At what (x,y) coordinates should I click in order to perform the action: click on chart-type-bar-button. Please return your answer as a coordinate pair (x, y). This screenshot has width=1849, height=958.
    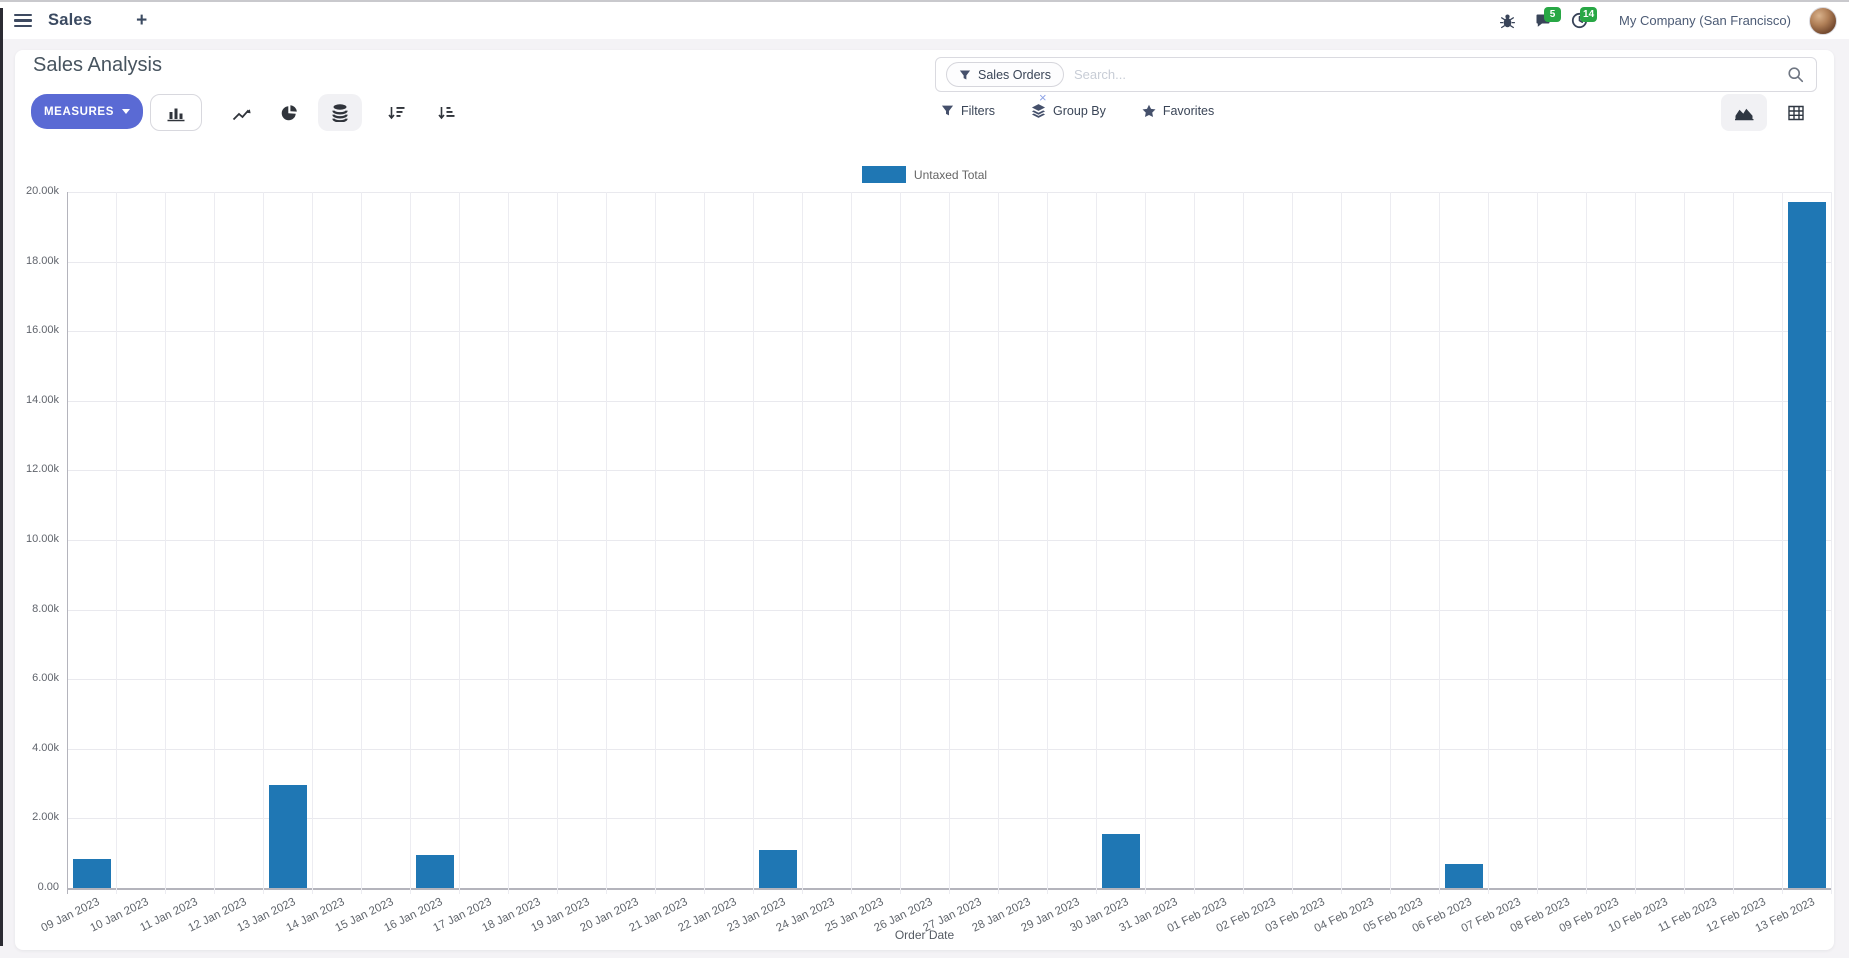
    Looking at the image, I should click on (176, 112).